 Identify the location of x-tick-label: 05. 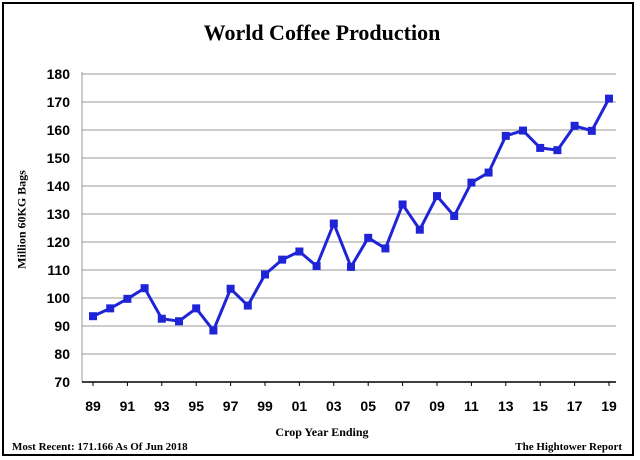
(368, 406).